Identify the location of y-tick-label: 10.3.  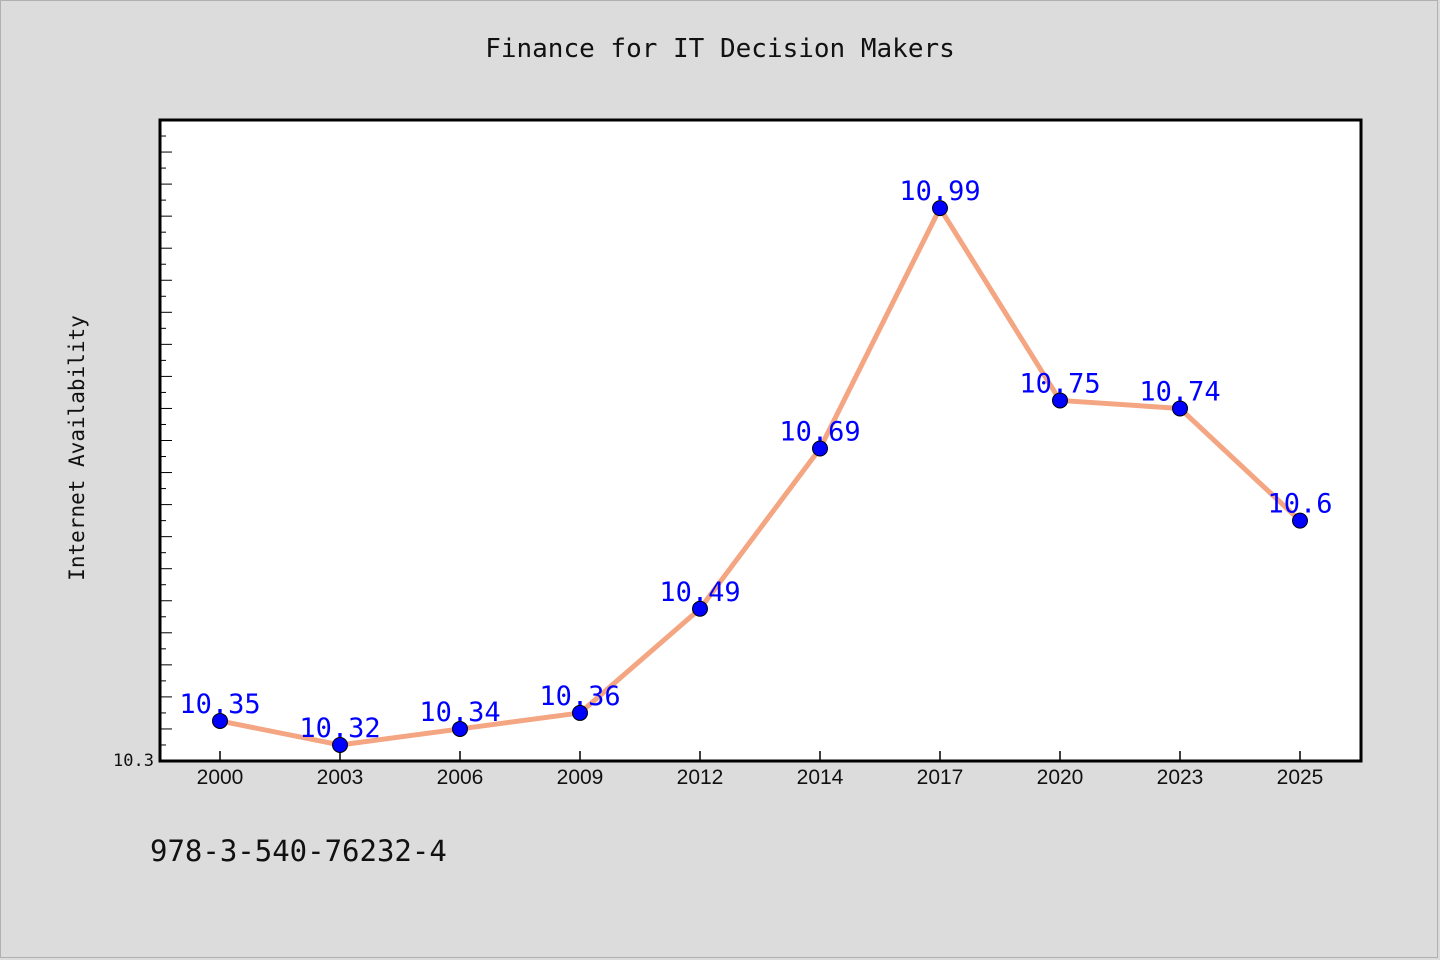
(133, 761).